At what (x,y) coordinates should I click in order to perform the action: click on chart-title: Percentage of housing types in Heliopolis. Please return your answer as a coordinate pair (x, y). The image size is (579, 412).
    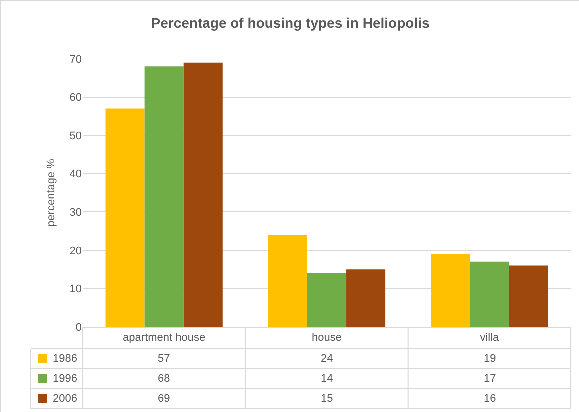
    Looking at the image, I should click on (290, 22).